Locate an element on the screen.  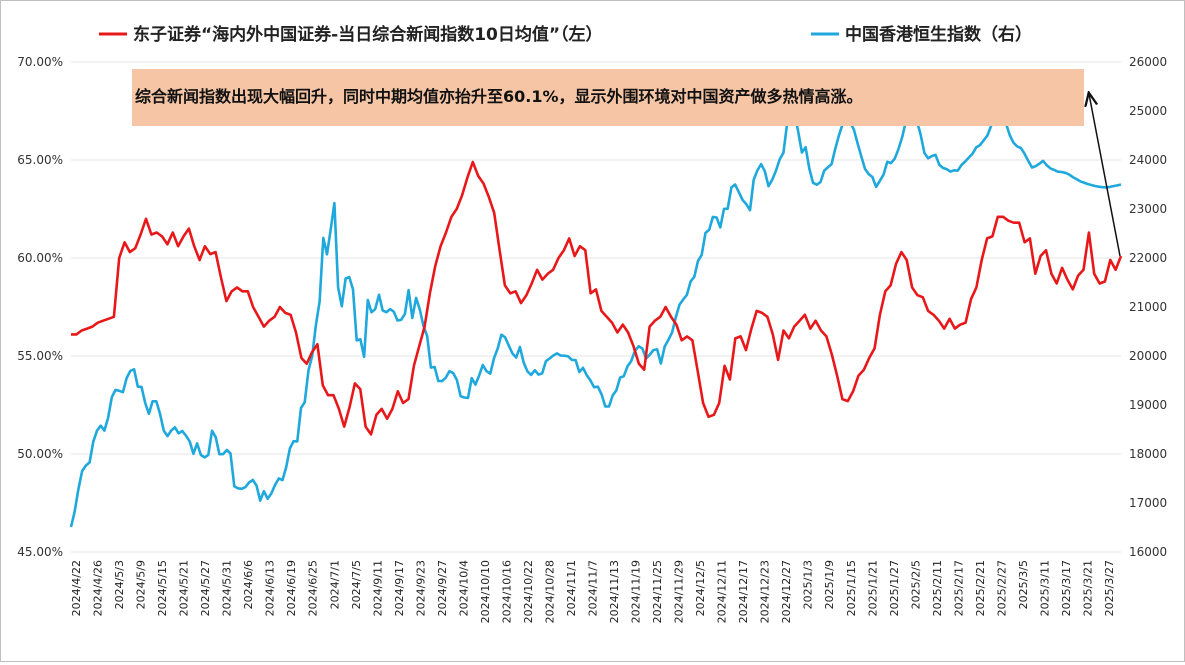
x-tick-label: 2024/10/28 is located at coordinates (549, 591).